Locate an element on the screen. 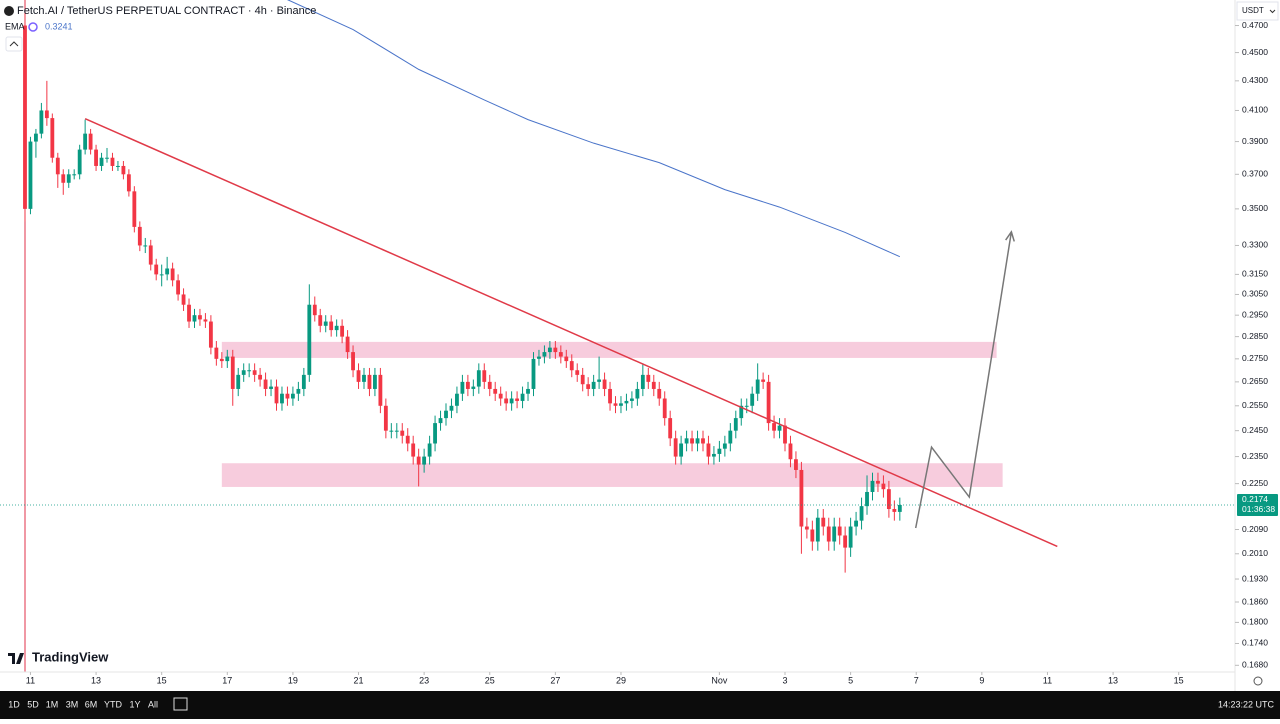 The height and width of the screenshot is (724, 1280). last-price-box is located at coordinates (1257, 504).